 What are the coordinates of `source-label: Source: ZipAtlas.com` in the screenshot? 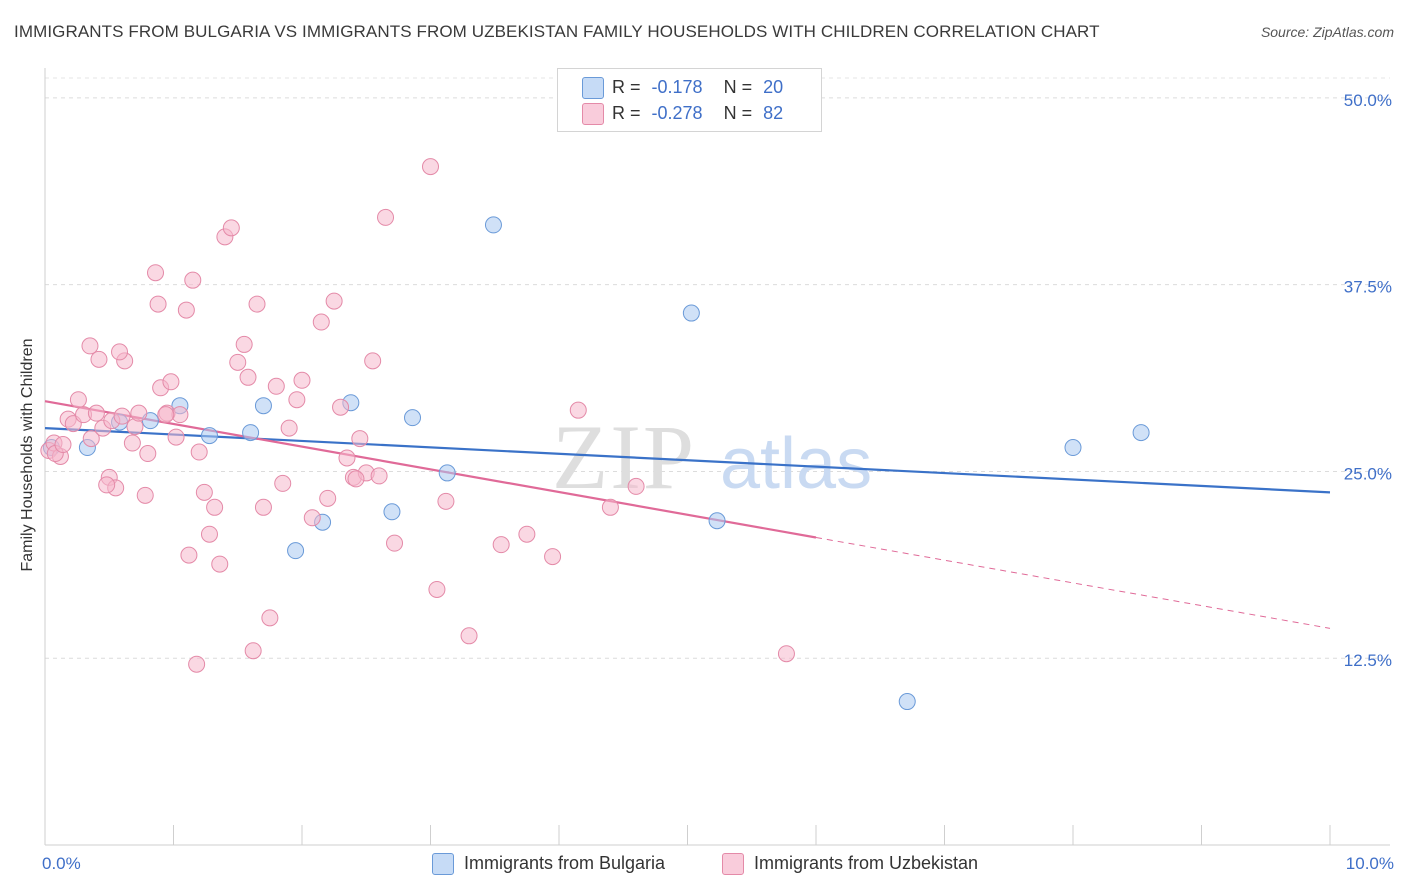 It's located at (1327, 32).